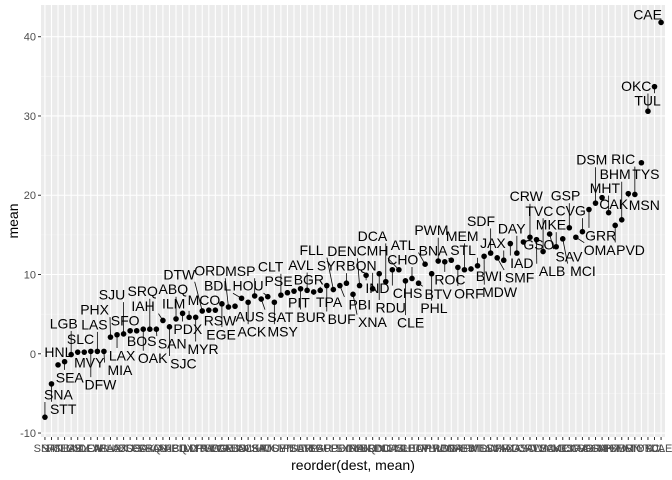  I want to click on x-tick-label: GSP, so click(569, 449).